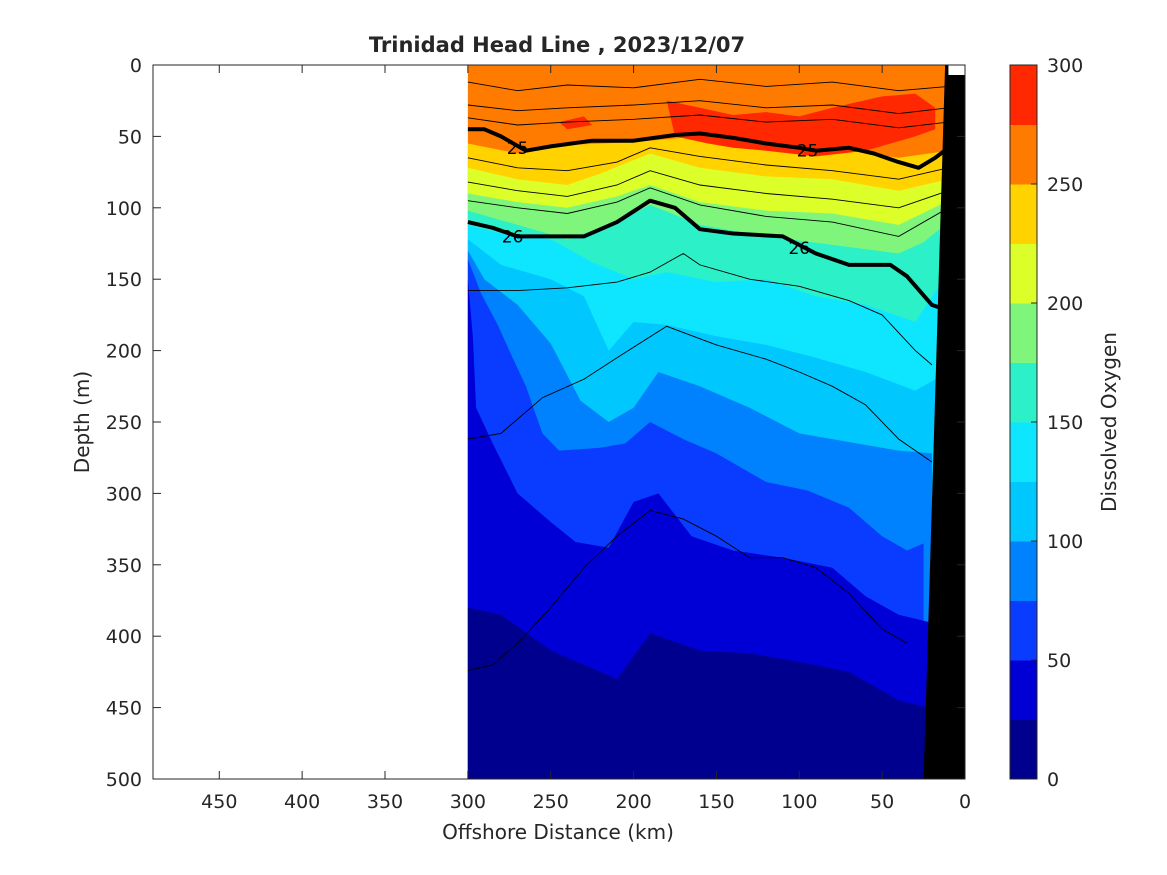  What do you see at coordinates (799, 802) in the screenshot?
I see `x-tick-label: 100` at bounding box center [799, 802].